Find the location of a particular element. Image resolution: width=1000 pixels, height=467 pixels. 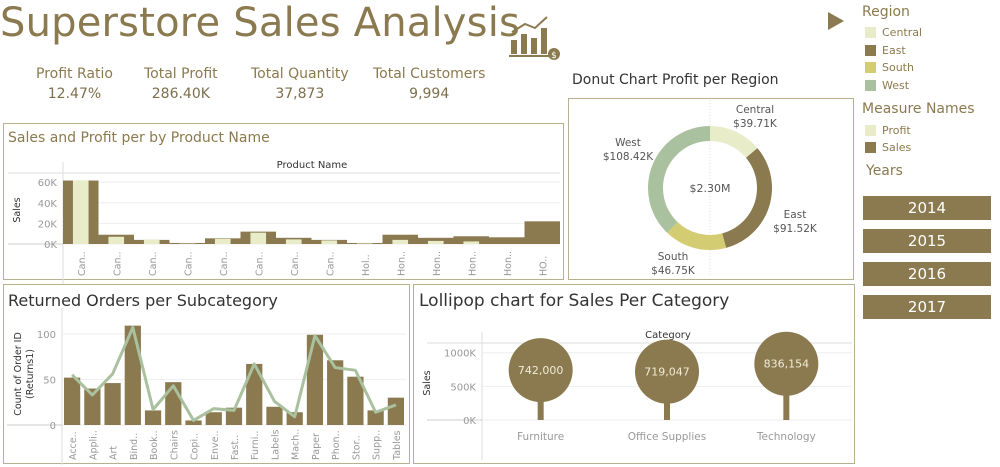

lollipop-chart-title: Lollipop chart for Sales Per Category is located at coordinates (574, 301).